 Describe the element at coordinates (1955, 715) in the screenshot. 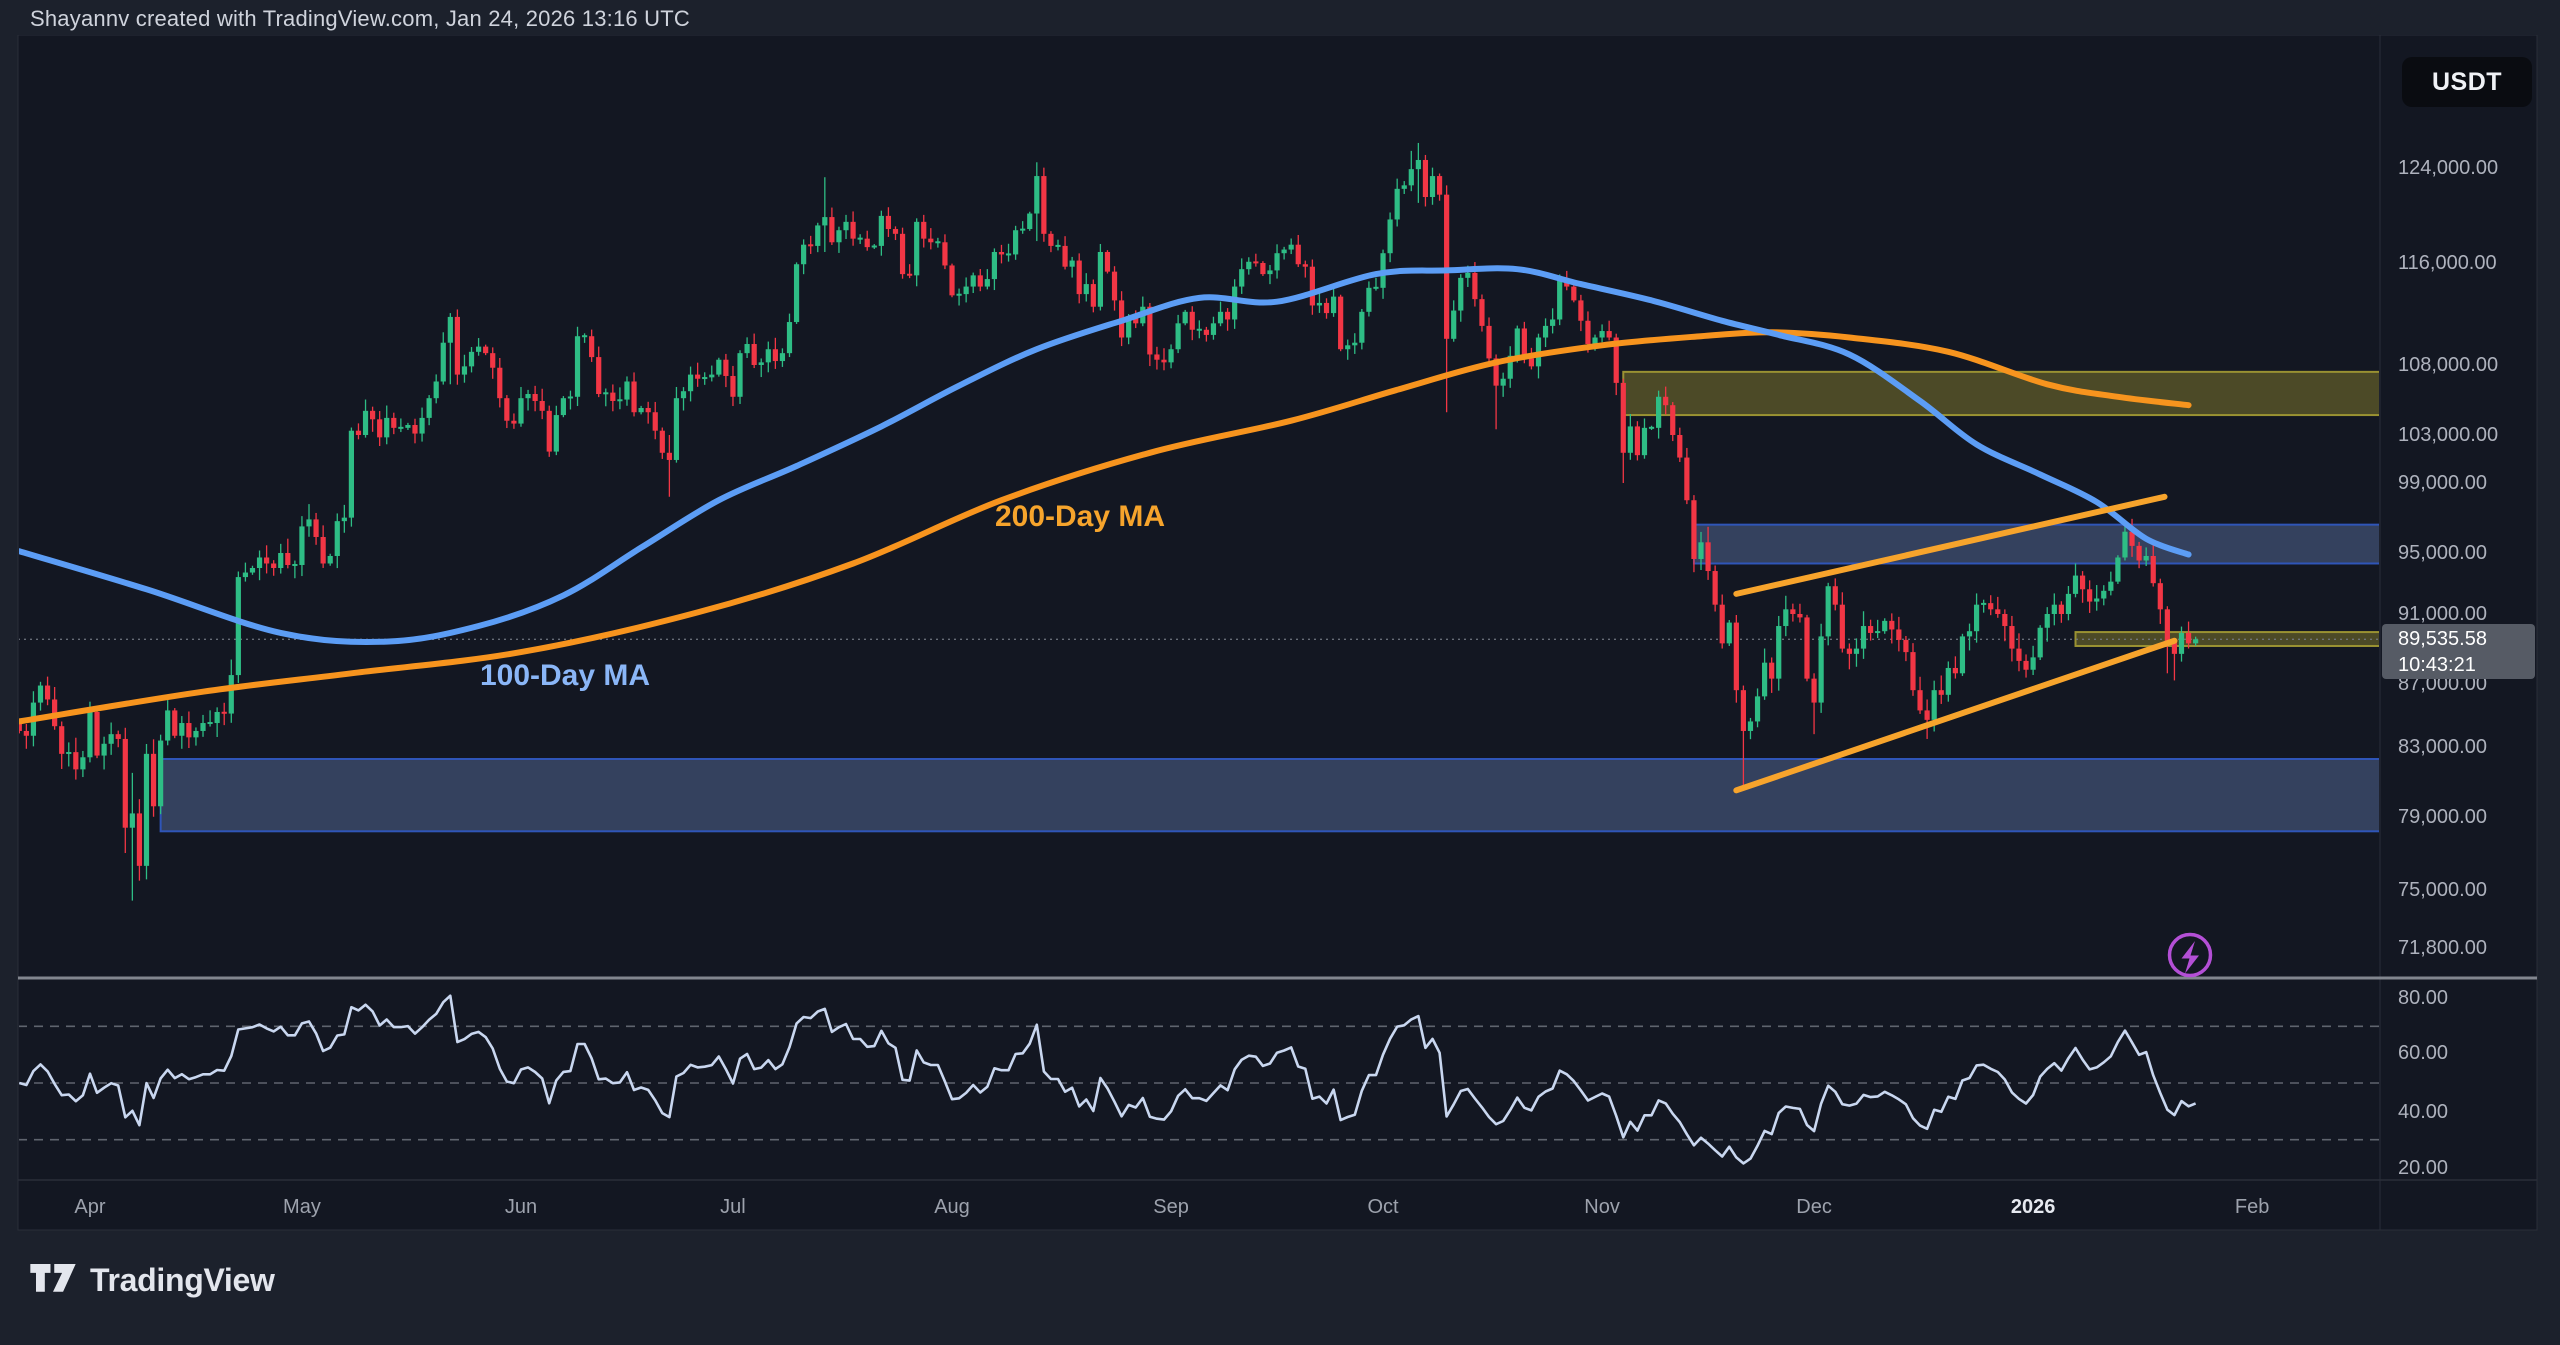

I see `wedge-lower-trendline` at that location.